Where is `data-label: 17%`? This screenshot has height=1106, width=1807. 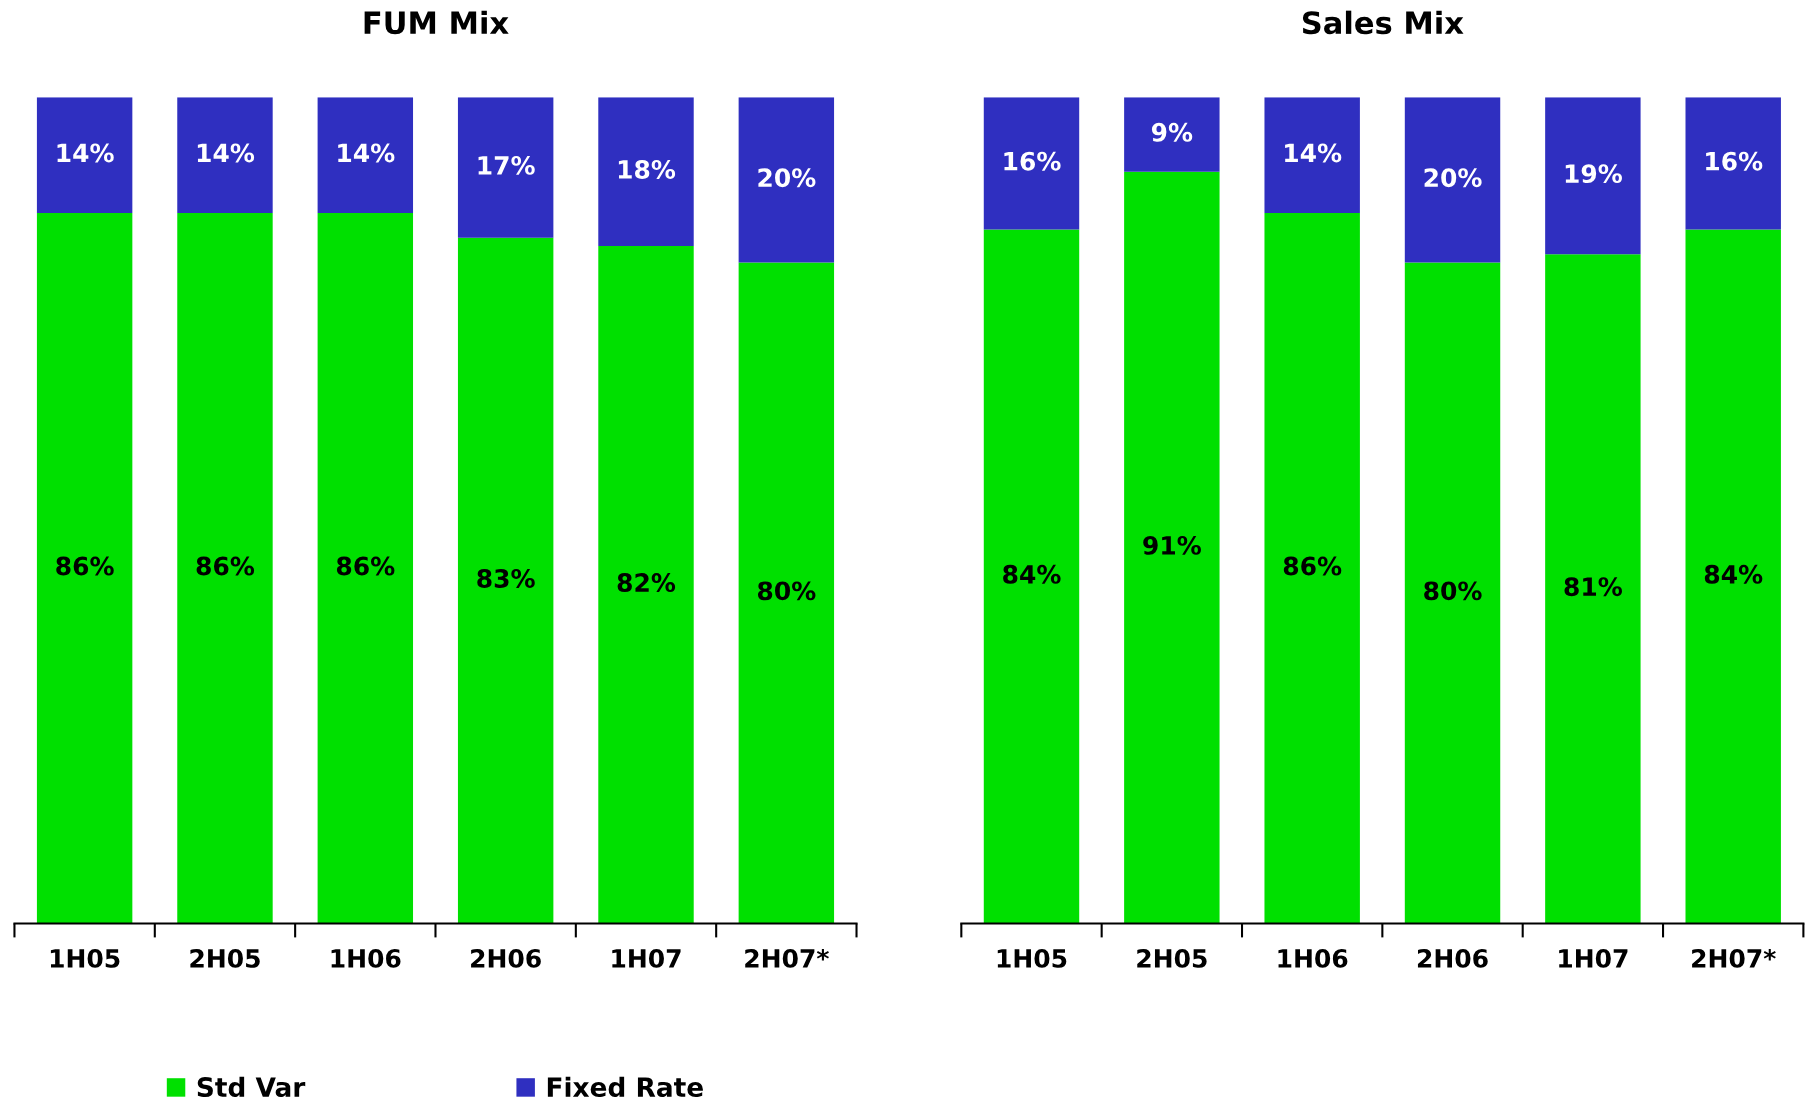
data-label: 17% is located at coordinates (506, 165).